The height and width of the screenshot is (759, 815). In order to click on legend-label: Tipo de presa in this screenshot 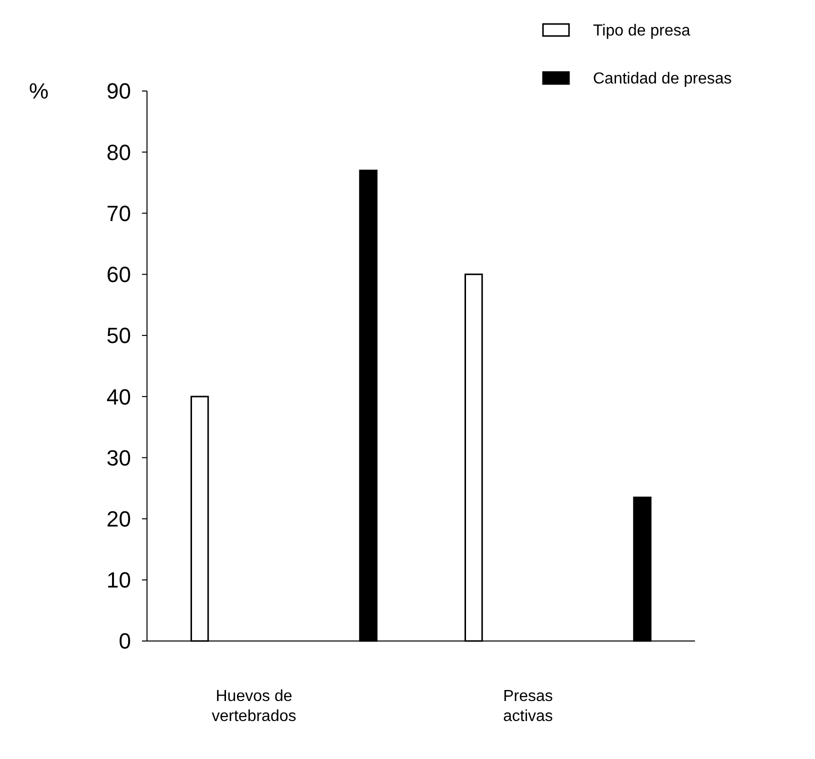, I will do `click(641, 31)`.